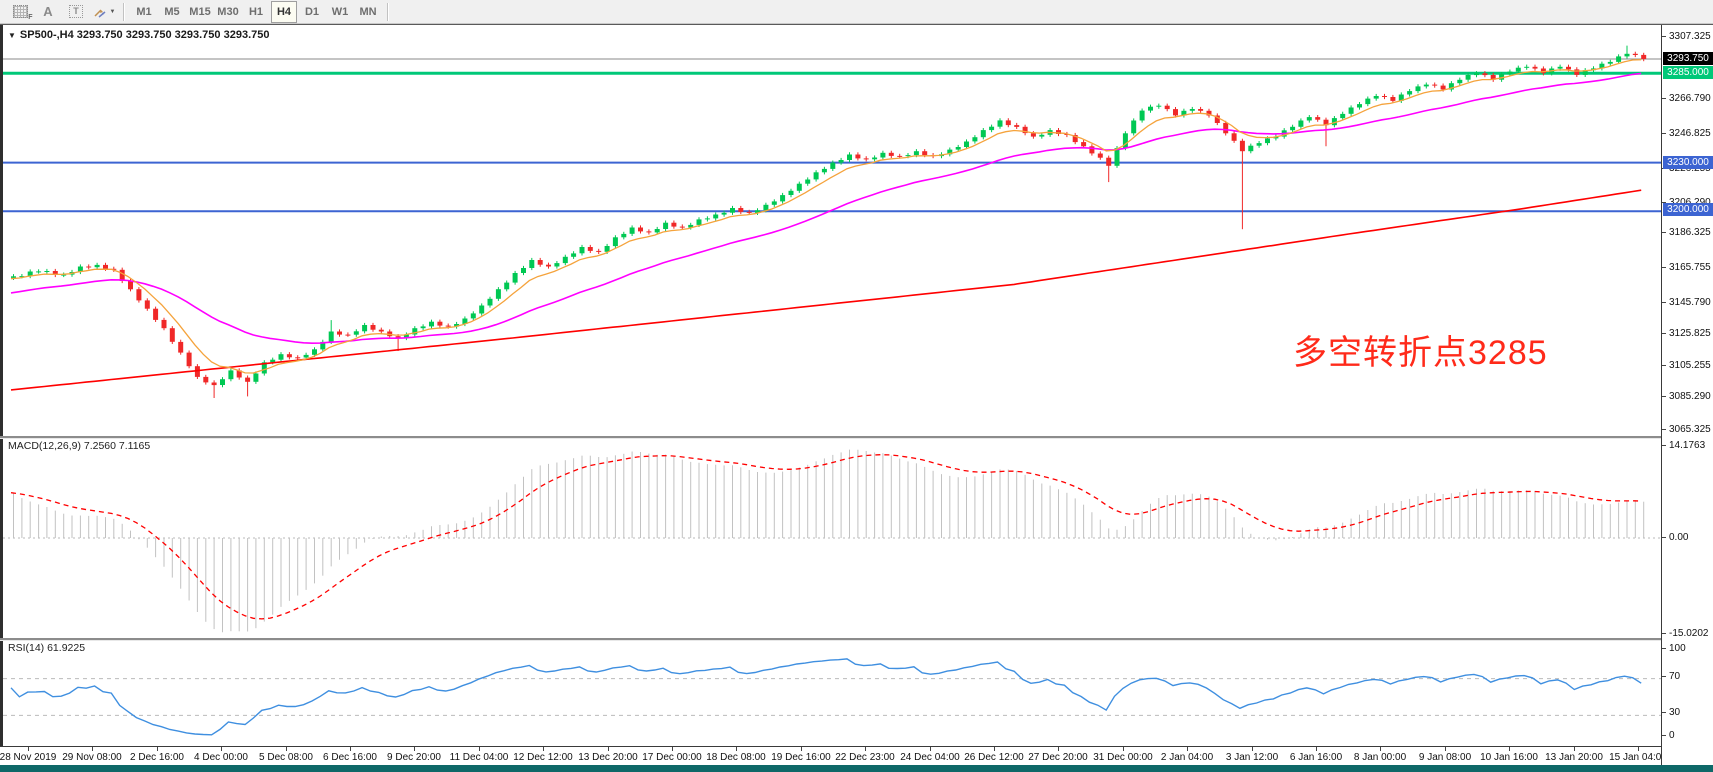 This screenshot has width=1713, height=772. Describe the element at coordinates (1686, 98) in the screenshot. I see `axis-tick-label: 3266.790` at that location.